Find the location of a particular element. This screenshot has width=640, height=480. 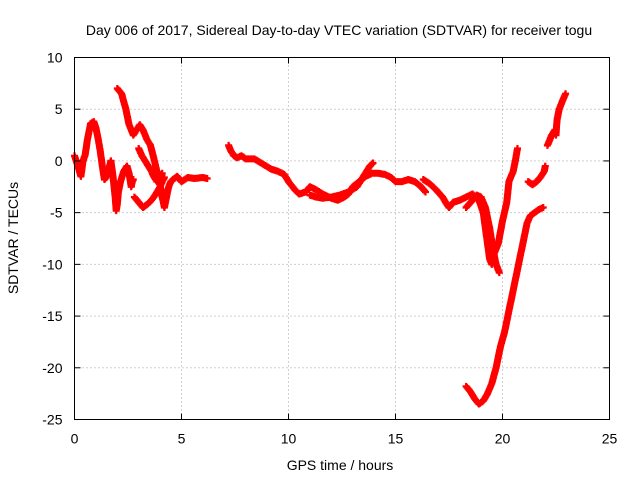

x-tick-label: 20 is located at coordinates (503, 439).